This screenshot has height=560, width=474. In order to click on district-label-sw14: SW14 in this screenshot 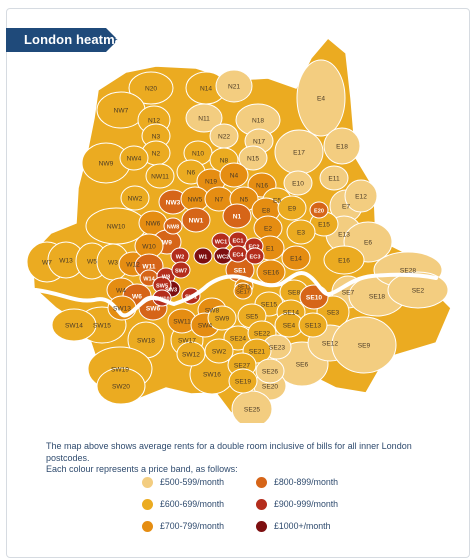, I will do `click(74, 326)`.